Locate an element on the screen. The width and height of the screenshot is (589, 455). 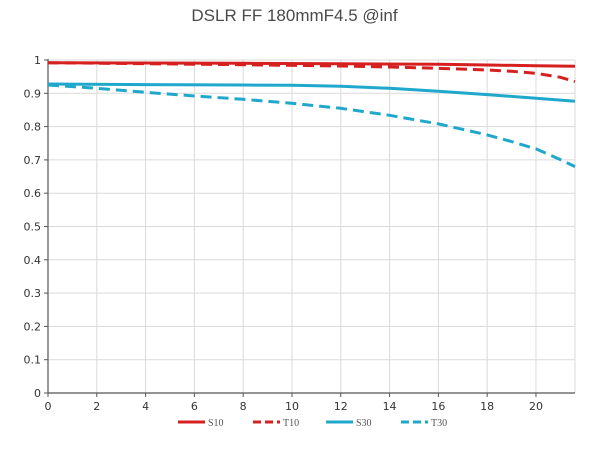
x-tick-label: 0 is located at coordinates (48, 406).